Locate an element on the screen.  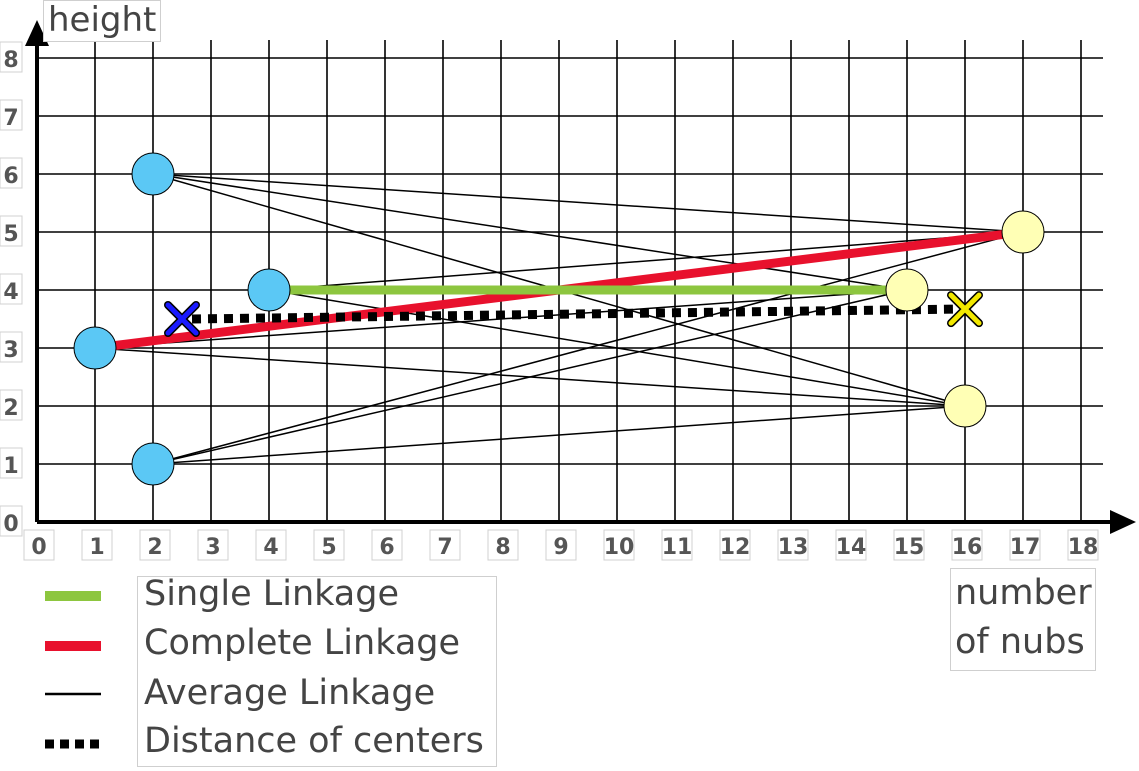
x-tick-label: 4 is located at coordinates (270, 547).